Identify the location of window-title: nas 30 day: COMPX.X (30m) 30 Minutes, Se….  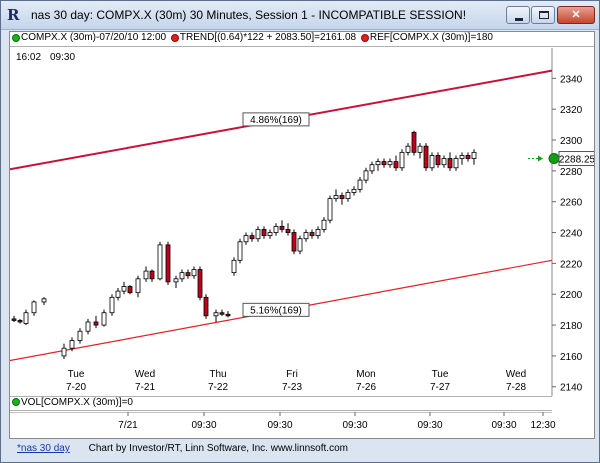
(249, 15).